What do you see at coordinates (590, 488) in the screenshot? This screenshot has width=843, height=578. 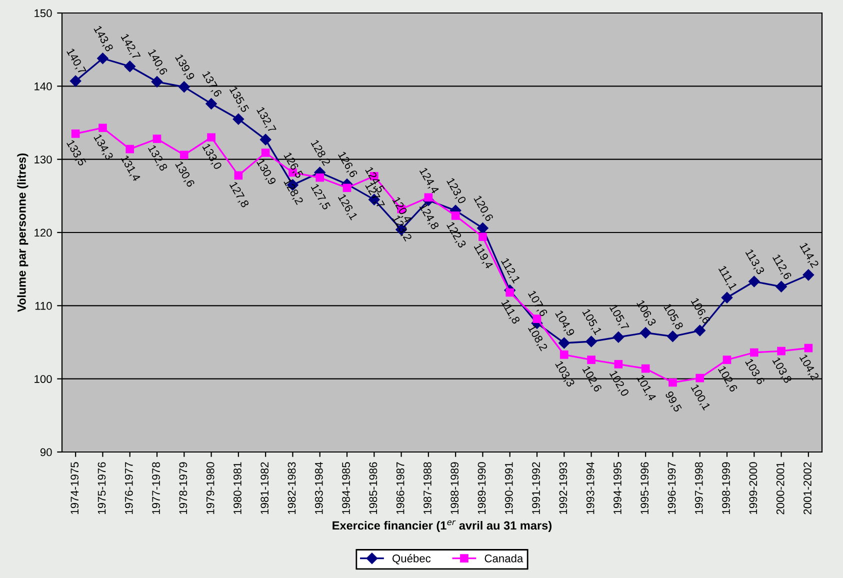 I see `x-tick-label: 1993-1994` at bounding box center [590, 488].